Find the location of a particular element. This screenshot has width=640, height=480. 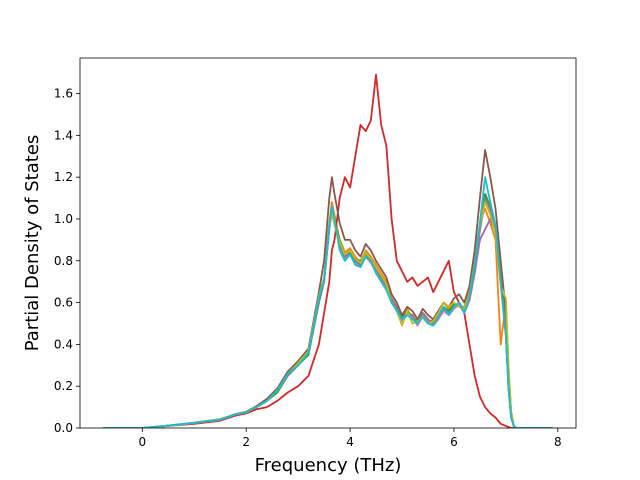

x-tick-label: 6 is located at coordinates (454, 442).